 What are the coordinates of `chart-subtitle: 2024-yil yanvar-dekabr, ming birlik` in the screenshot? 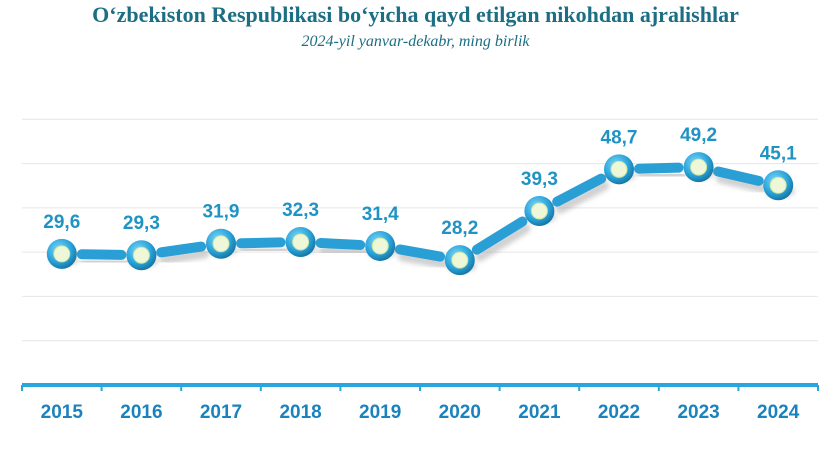 It's located at (415, 41).